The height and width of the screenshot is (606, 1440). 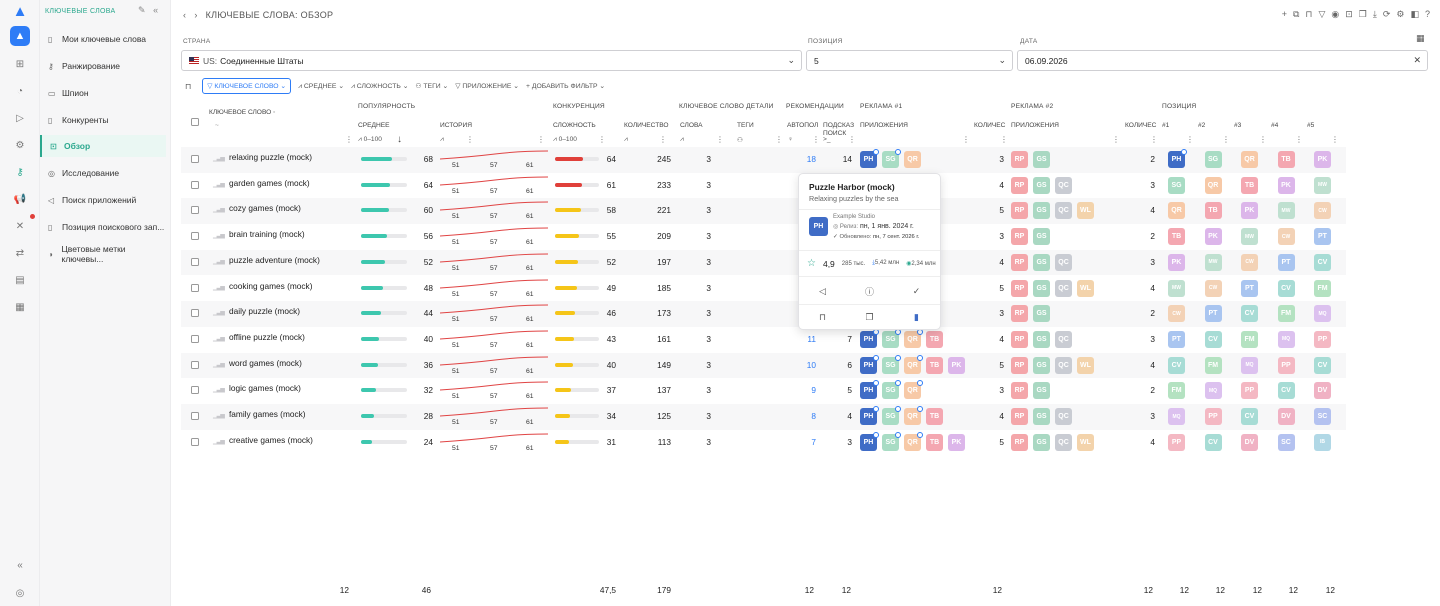 What do you see at coordinates (265, 311) in the screenshot?
I see `keyword-text: daily puzzle (mock)` at bounding box center [265, 311].